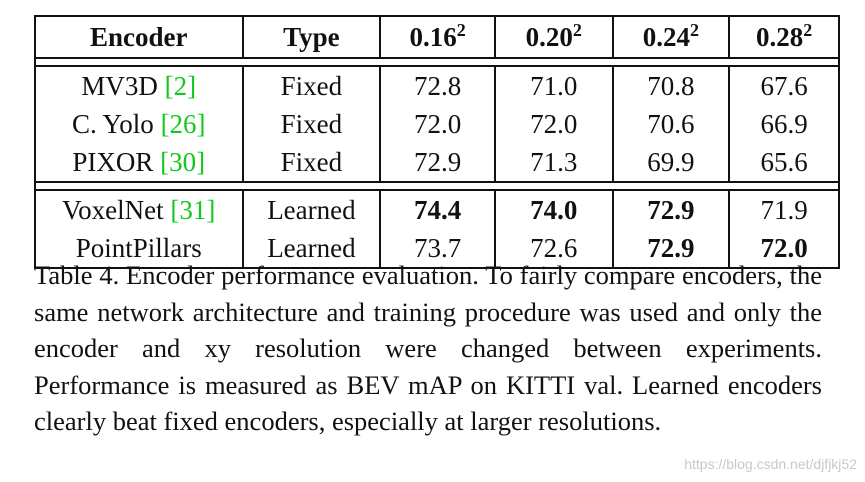  Describe the element at coordinates (770, 464) in the screenshot. I see `watermark-url: https://blog.csdn.net/djfjkj52` at that location.